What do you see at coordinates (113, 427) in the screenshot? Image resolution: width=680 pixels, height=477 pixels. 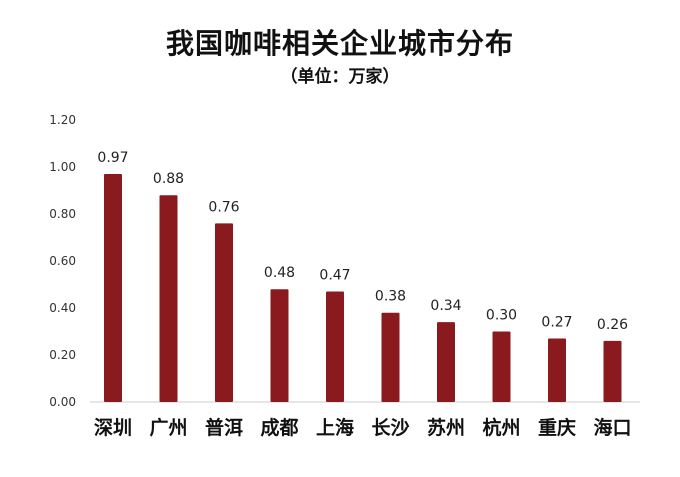 I see `category-label: 深圳` at bounding box center [113, 427].